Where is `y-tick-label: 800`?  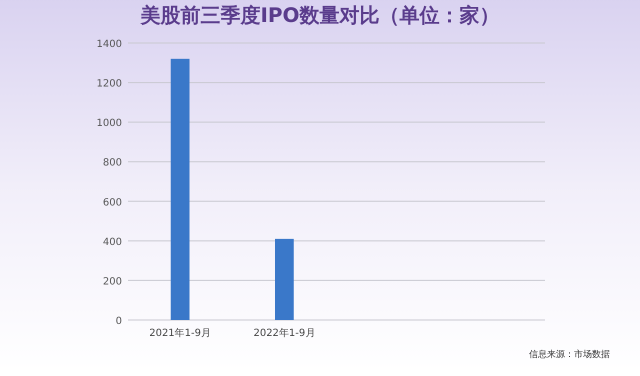 y-tick-label: 800 is located at coordinates (112, 163).